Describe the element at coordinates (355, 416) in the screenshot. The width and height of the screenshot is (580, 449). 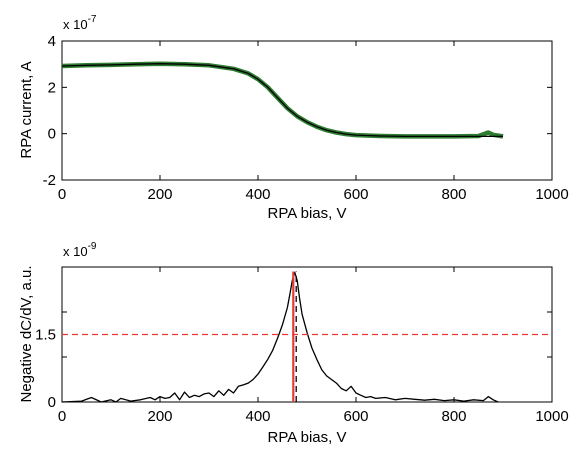
I see `bottom-x-tick-label: 600` at that location.